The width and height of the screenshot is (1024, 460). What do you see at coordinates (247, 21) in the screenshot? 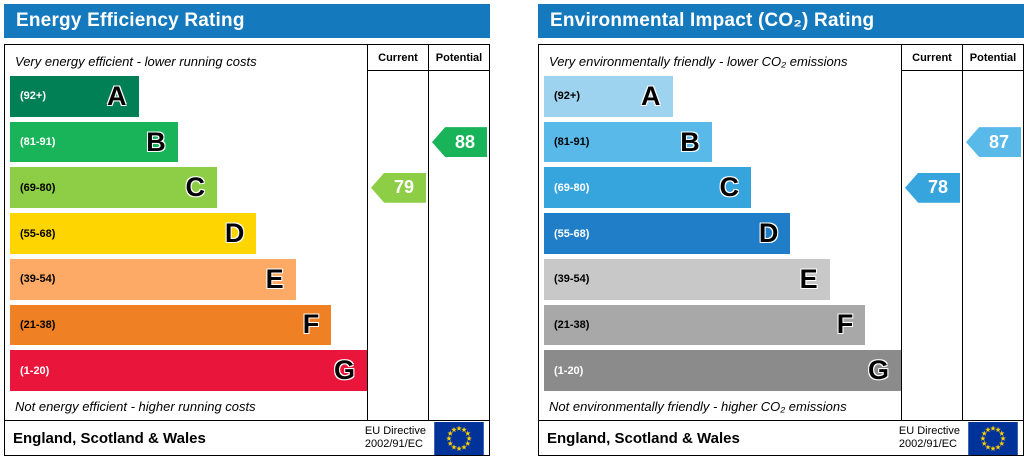
I see `panel-header: Energy Efficiency Rating` at bounding box center [247, 21].